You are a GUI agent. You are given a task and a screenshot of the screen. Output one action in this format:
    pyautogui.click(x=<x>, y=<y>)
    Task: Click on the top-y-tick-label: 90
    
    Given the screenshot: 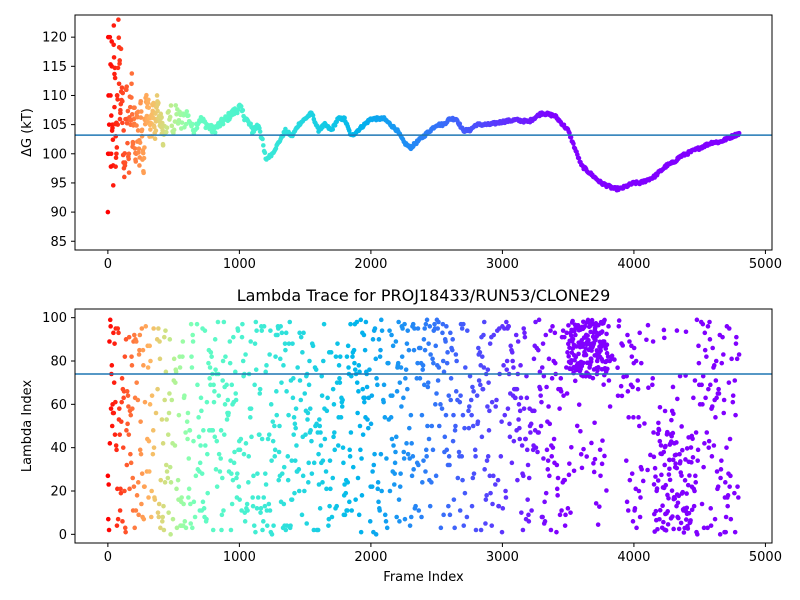 What is the action you would take?
    pyautogui.click(x=58, y=213)
    